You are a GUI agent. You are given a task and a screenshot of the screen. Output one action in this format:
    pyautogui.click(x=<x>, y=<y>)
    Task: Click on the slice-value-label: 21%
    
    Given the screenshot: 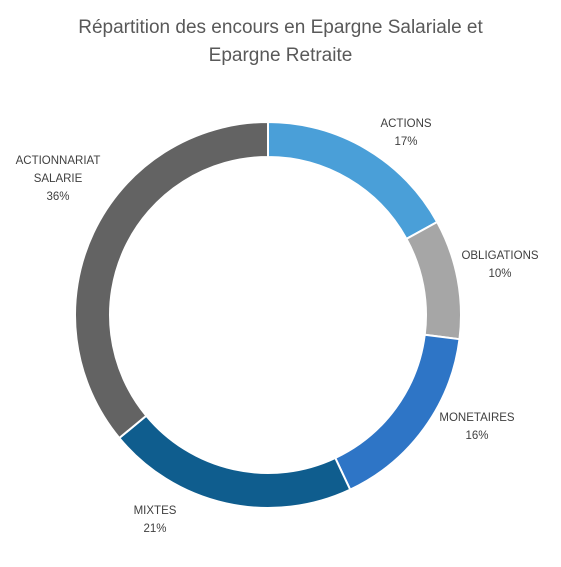 What is the action you would take?
    pyautogui.click(x=154, y=529)
    